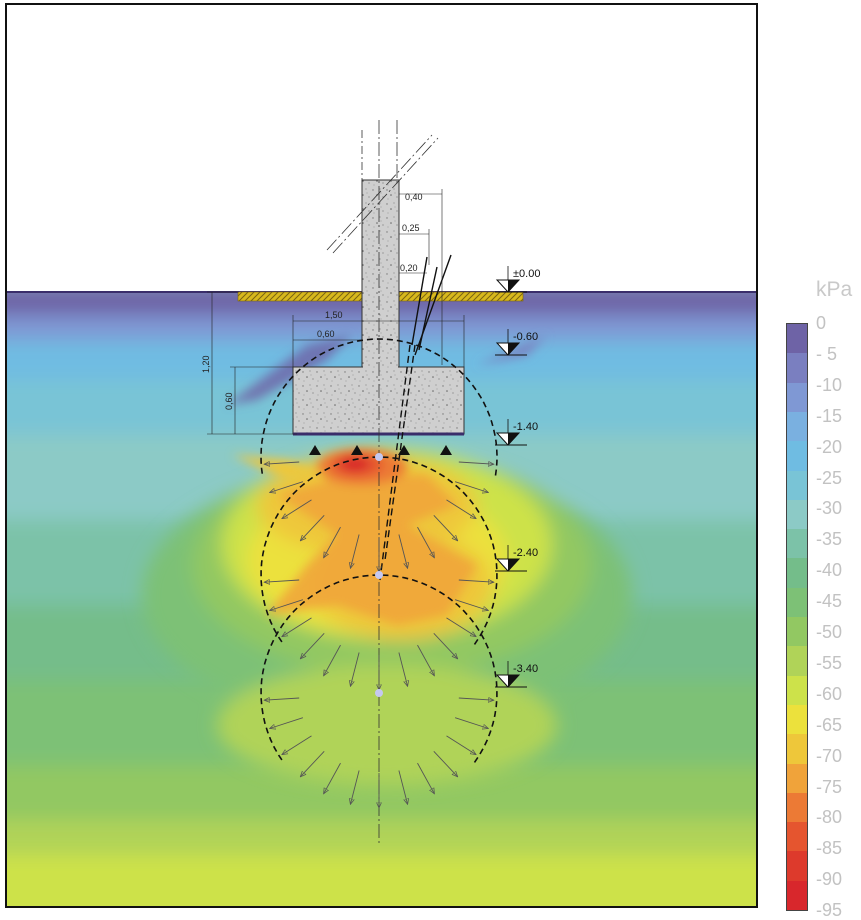  What do you see at coordinates (829, 910) in the screenshot?
I see `legend-label: -95` at bounding box center [829, 910].